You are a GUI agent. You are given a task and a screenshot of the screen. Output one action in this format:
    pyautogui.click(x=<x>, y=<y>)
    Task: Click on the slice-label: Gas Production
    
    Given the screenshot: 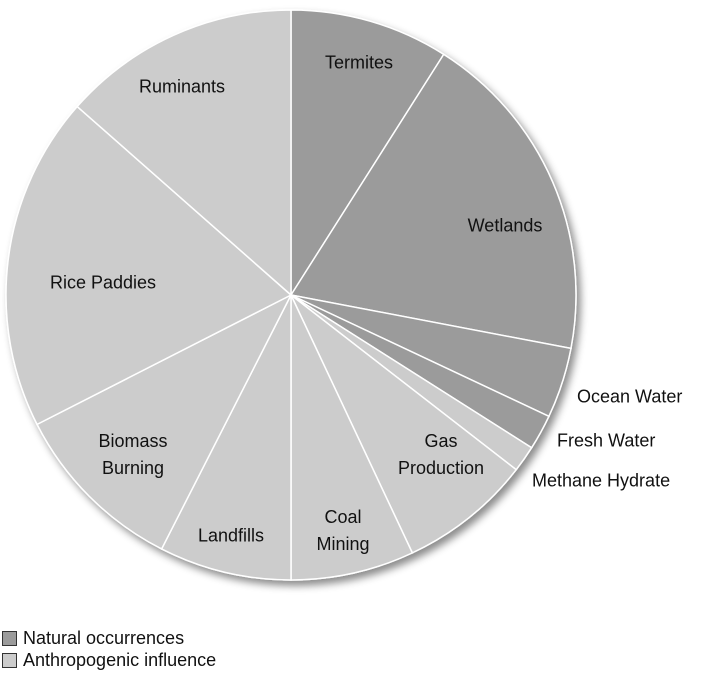 What is the action you would take?
    pyautogui.click(x=441, y=454)
    